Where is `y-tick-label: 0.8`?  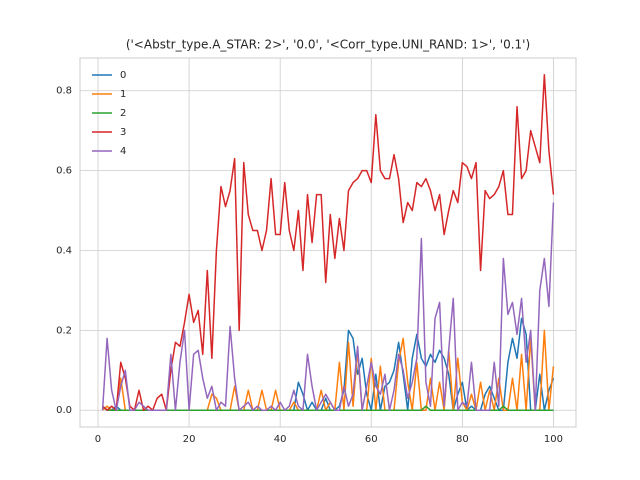
y-tick-label: 0.8 is located at coordinates (64, 91).